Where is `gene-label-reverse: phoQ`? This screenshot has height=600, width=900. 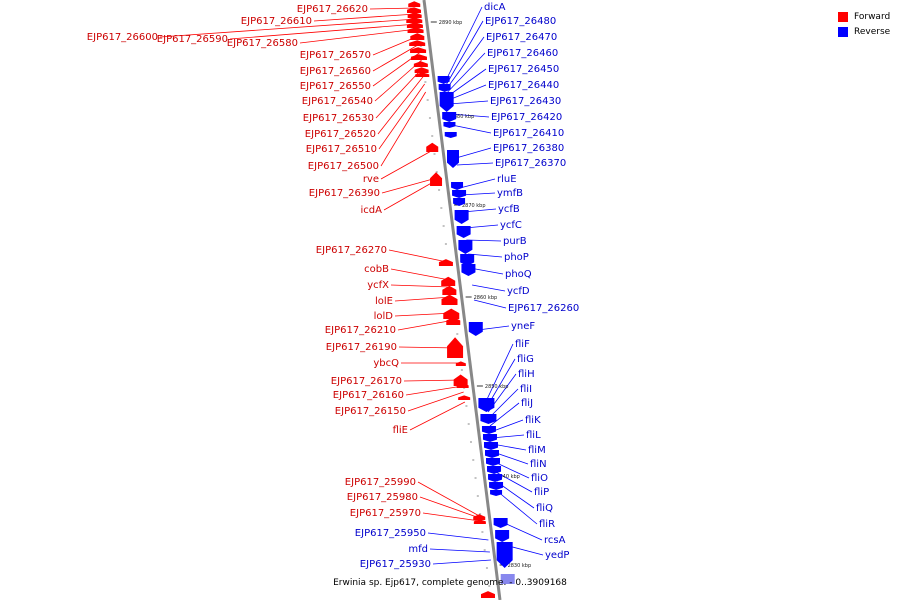
gene-label-reverse: phoQ is located at coordinates (518, 274).